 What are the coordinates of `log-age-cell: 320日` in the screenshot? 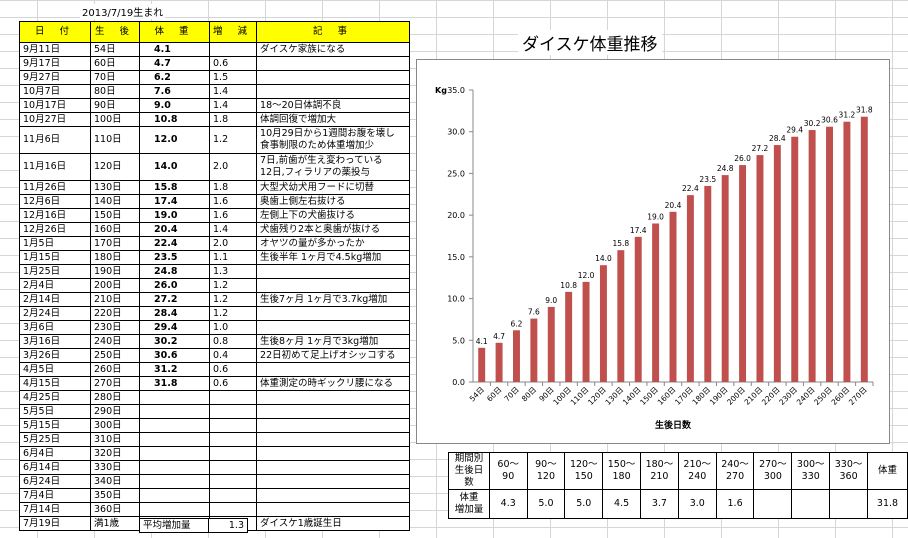 It's located at (115, 453).